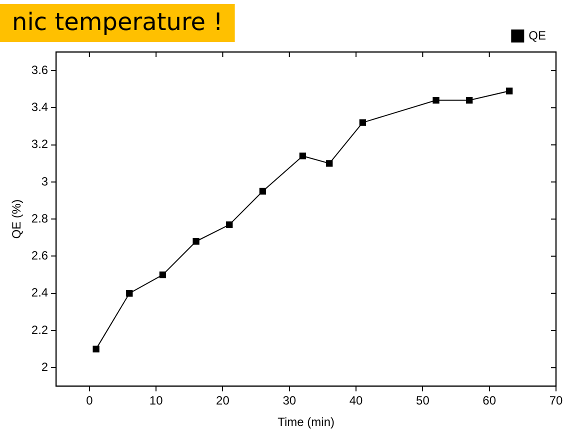 The height and width of the screenshot is (438, 574). What do you see at coordinates (356, 401) in the screenshot?
I see `x-tick-label: 40` at bounding box center [356, 401].